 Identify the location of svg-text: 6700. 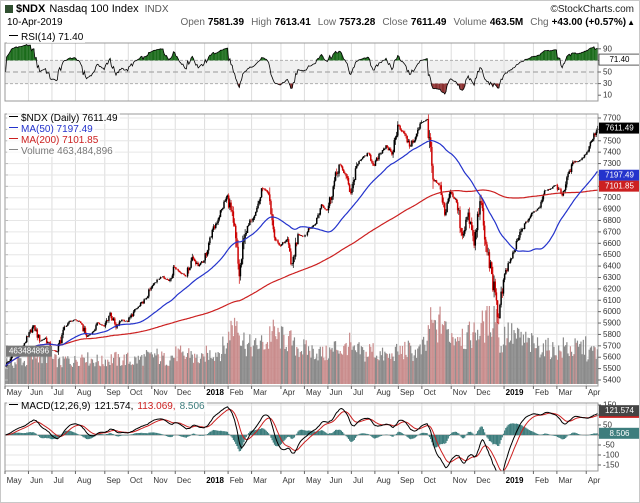
(612, 231).